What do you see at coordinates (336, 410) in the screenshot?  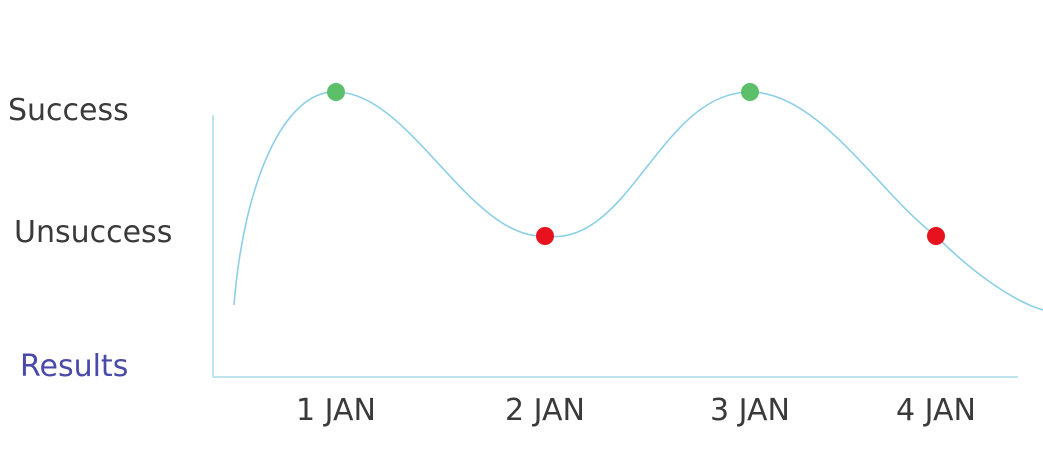 I see `x-tick-label: 1 JAN` at bounding box center [336, 410].